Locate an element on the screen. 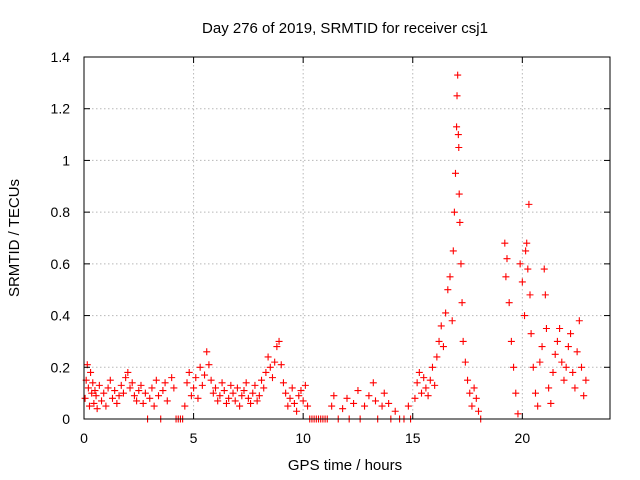 This screenshot has height=480, width=640. y-tick-label: 1.2 is located at coordinates (61, 109).